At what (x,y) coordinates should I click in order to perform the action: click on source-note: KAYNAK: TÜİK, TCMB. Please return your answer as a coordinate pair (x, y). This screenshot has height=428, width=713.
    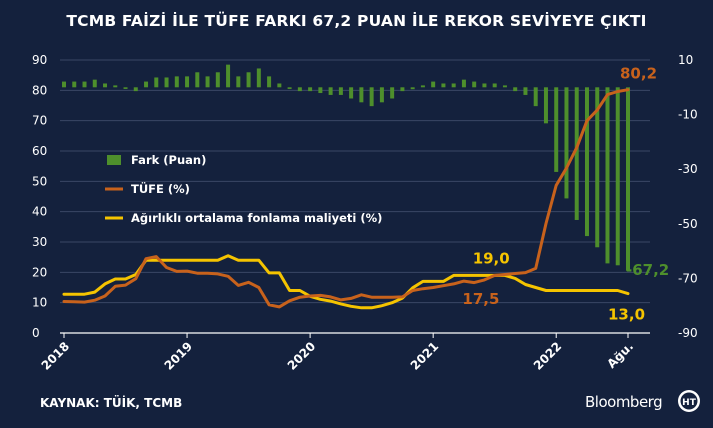
    Looking at the image, I should click on (111, 403).